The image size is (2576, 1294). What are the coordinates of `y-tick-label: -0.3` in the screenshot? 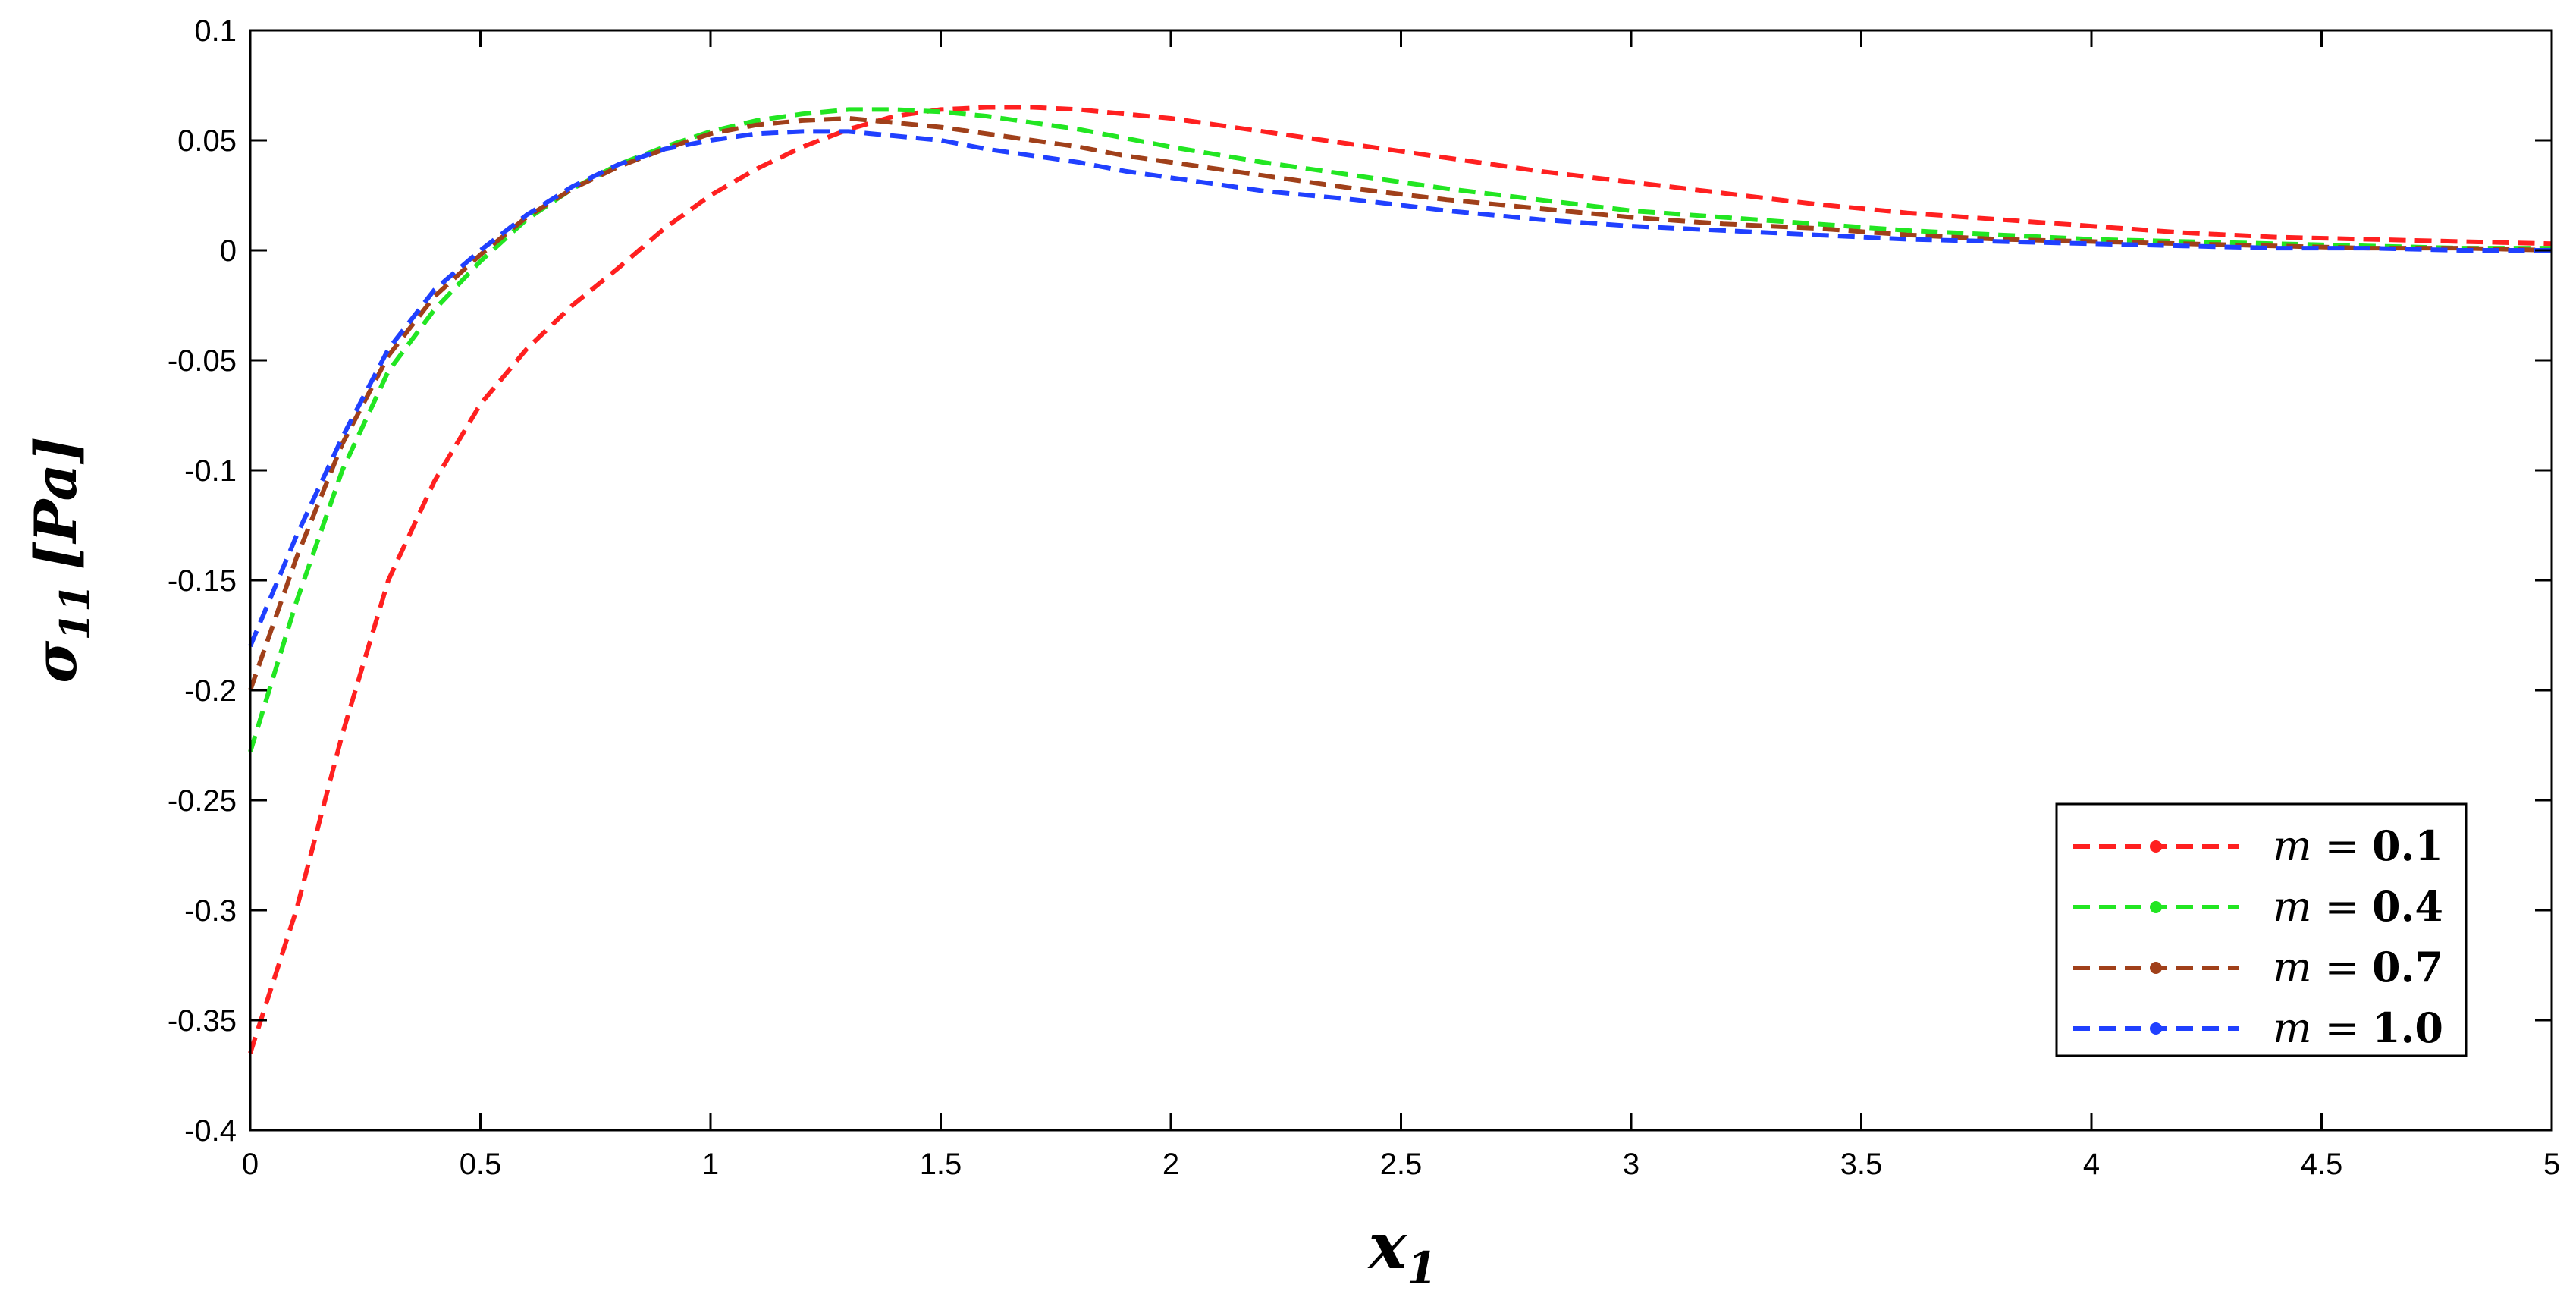 It's located at (210, 911).